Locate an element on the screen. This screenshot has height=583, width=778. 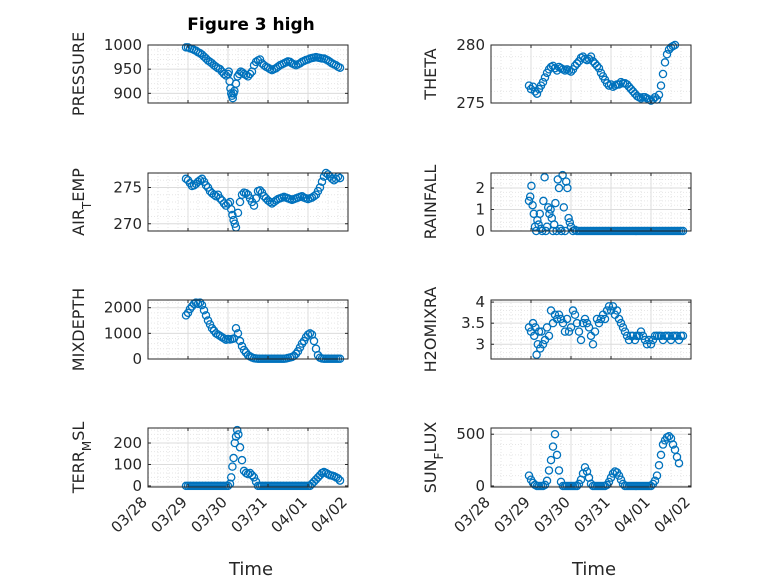
subplot-theta: 275 280 THETA is located at coordinates (556, 74).